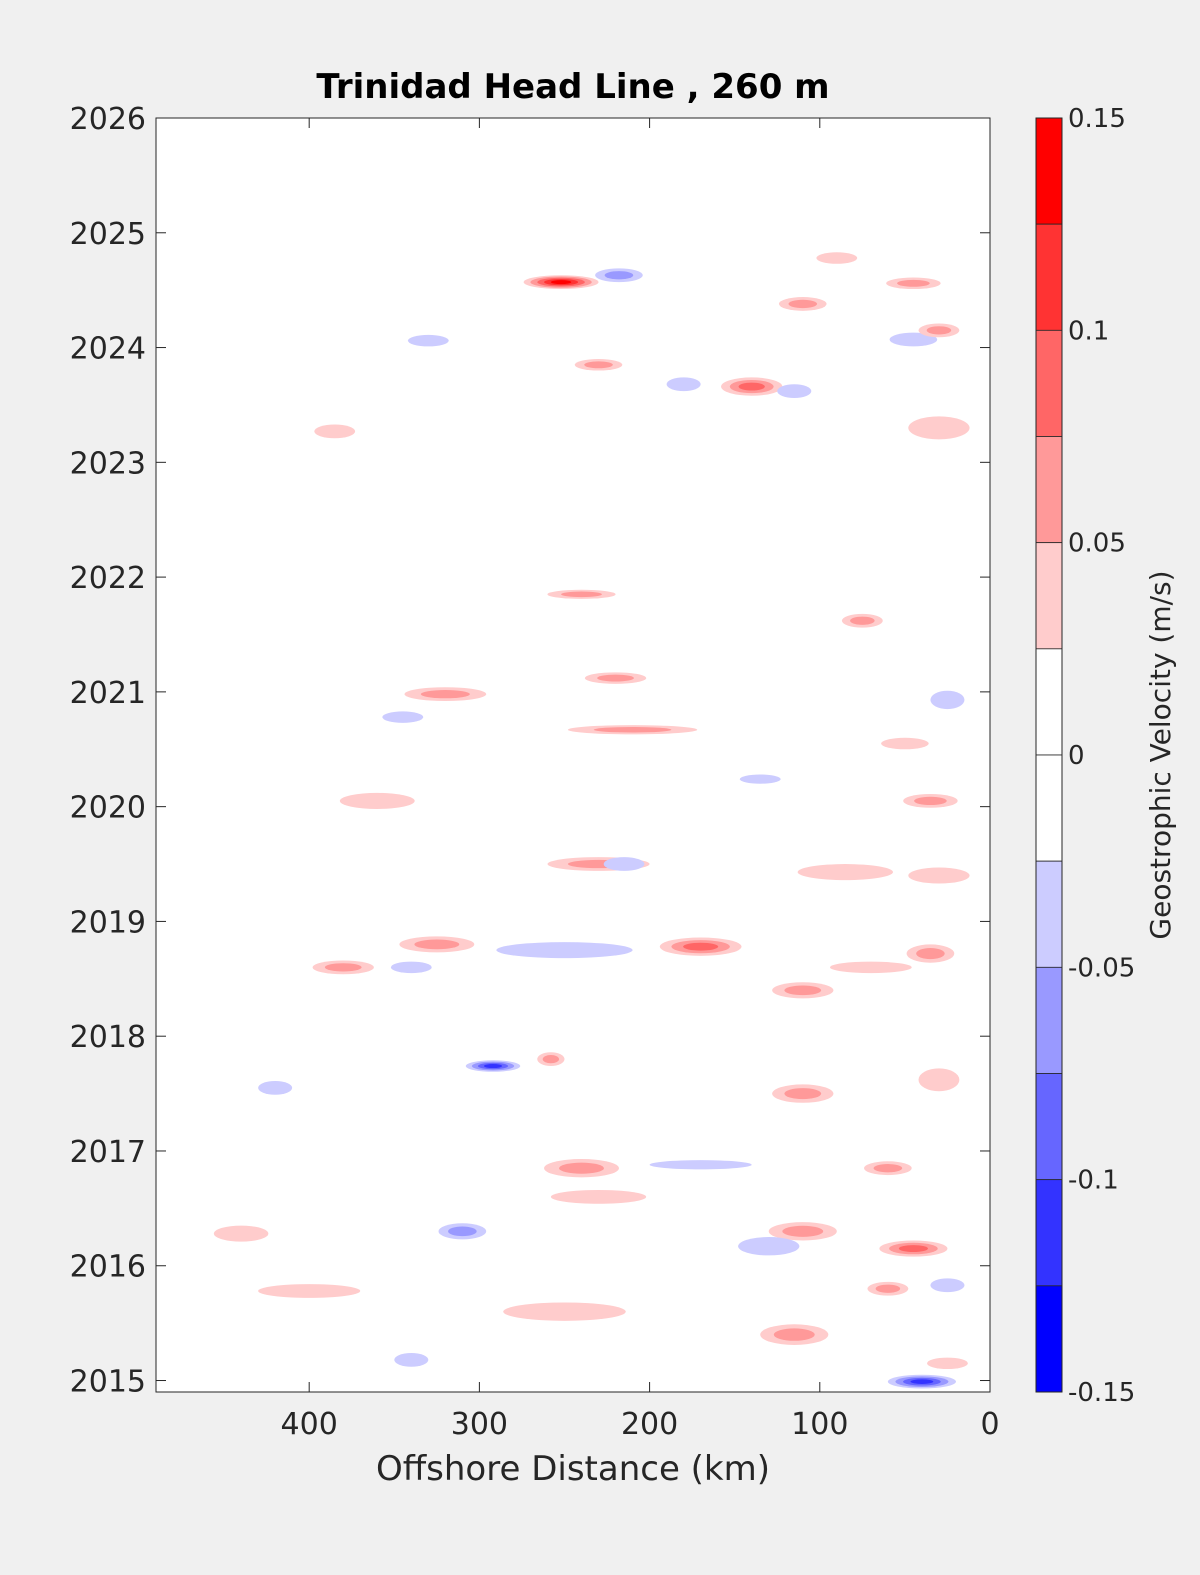 The height and width of the screenshot is (1575, 1200). I want to click on x-axis-label: Offshore Distance (km), so click(573, 1469).